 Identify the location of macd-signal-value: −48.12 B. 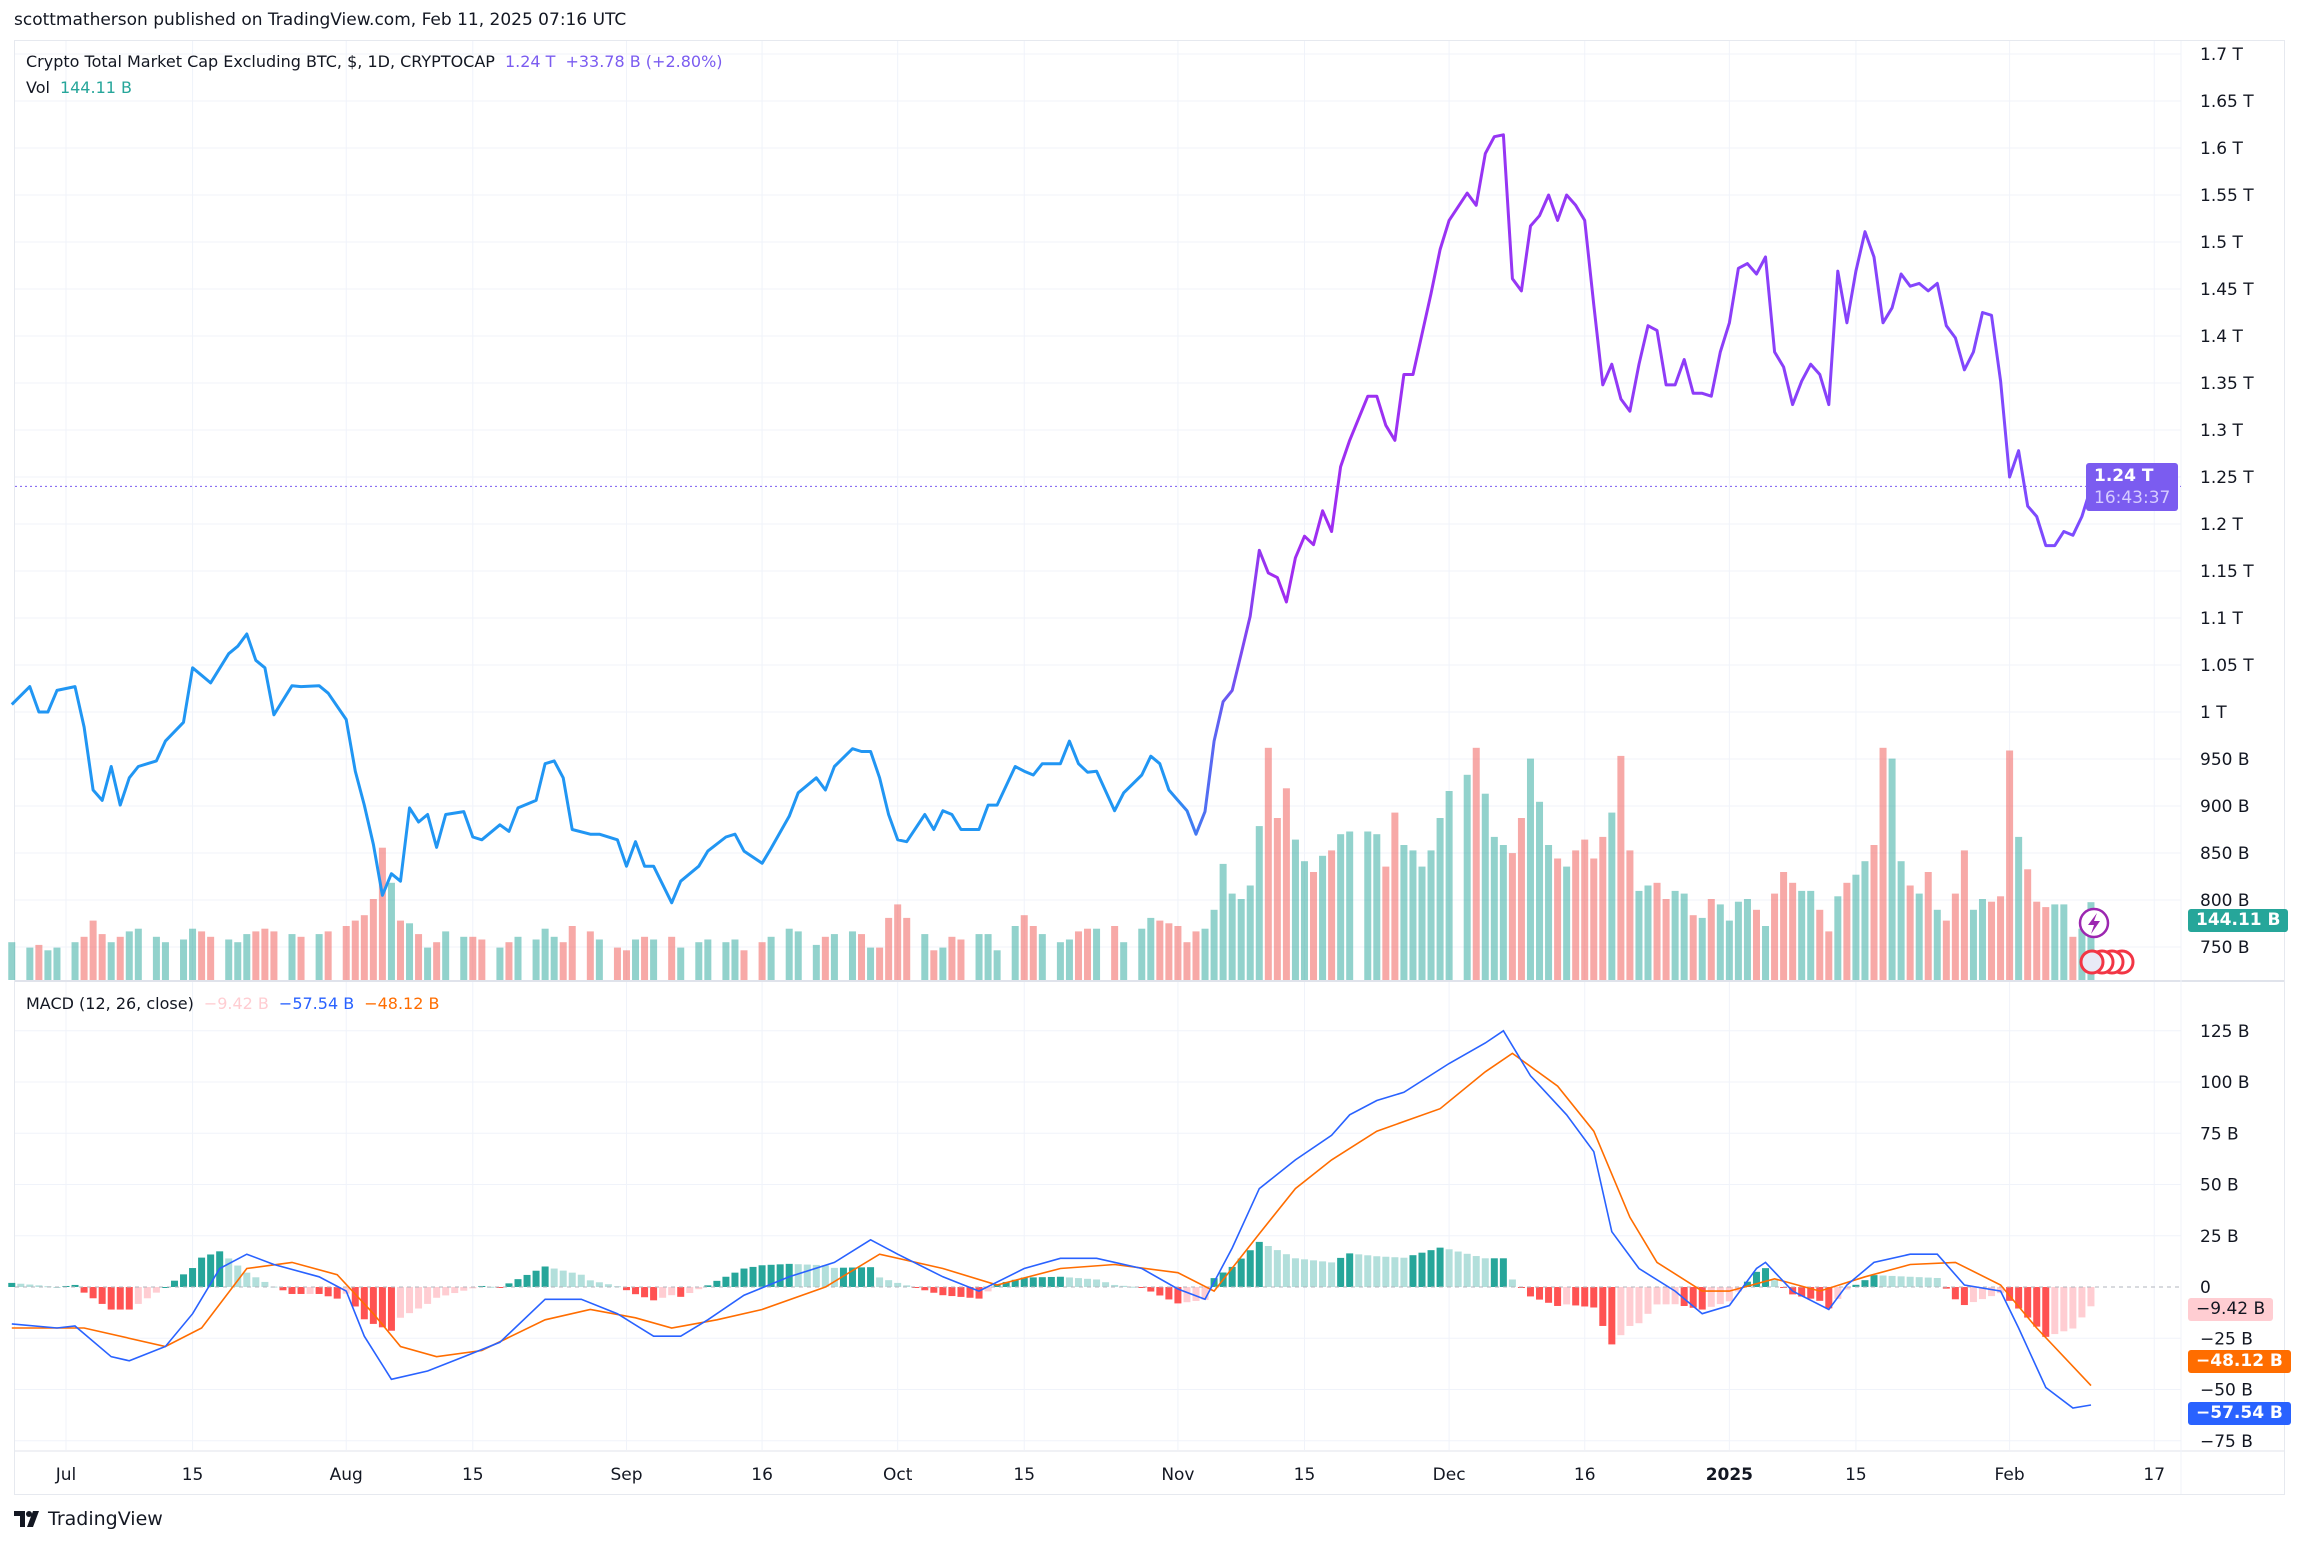
(402, 1003).